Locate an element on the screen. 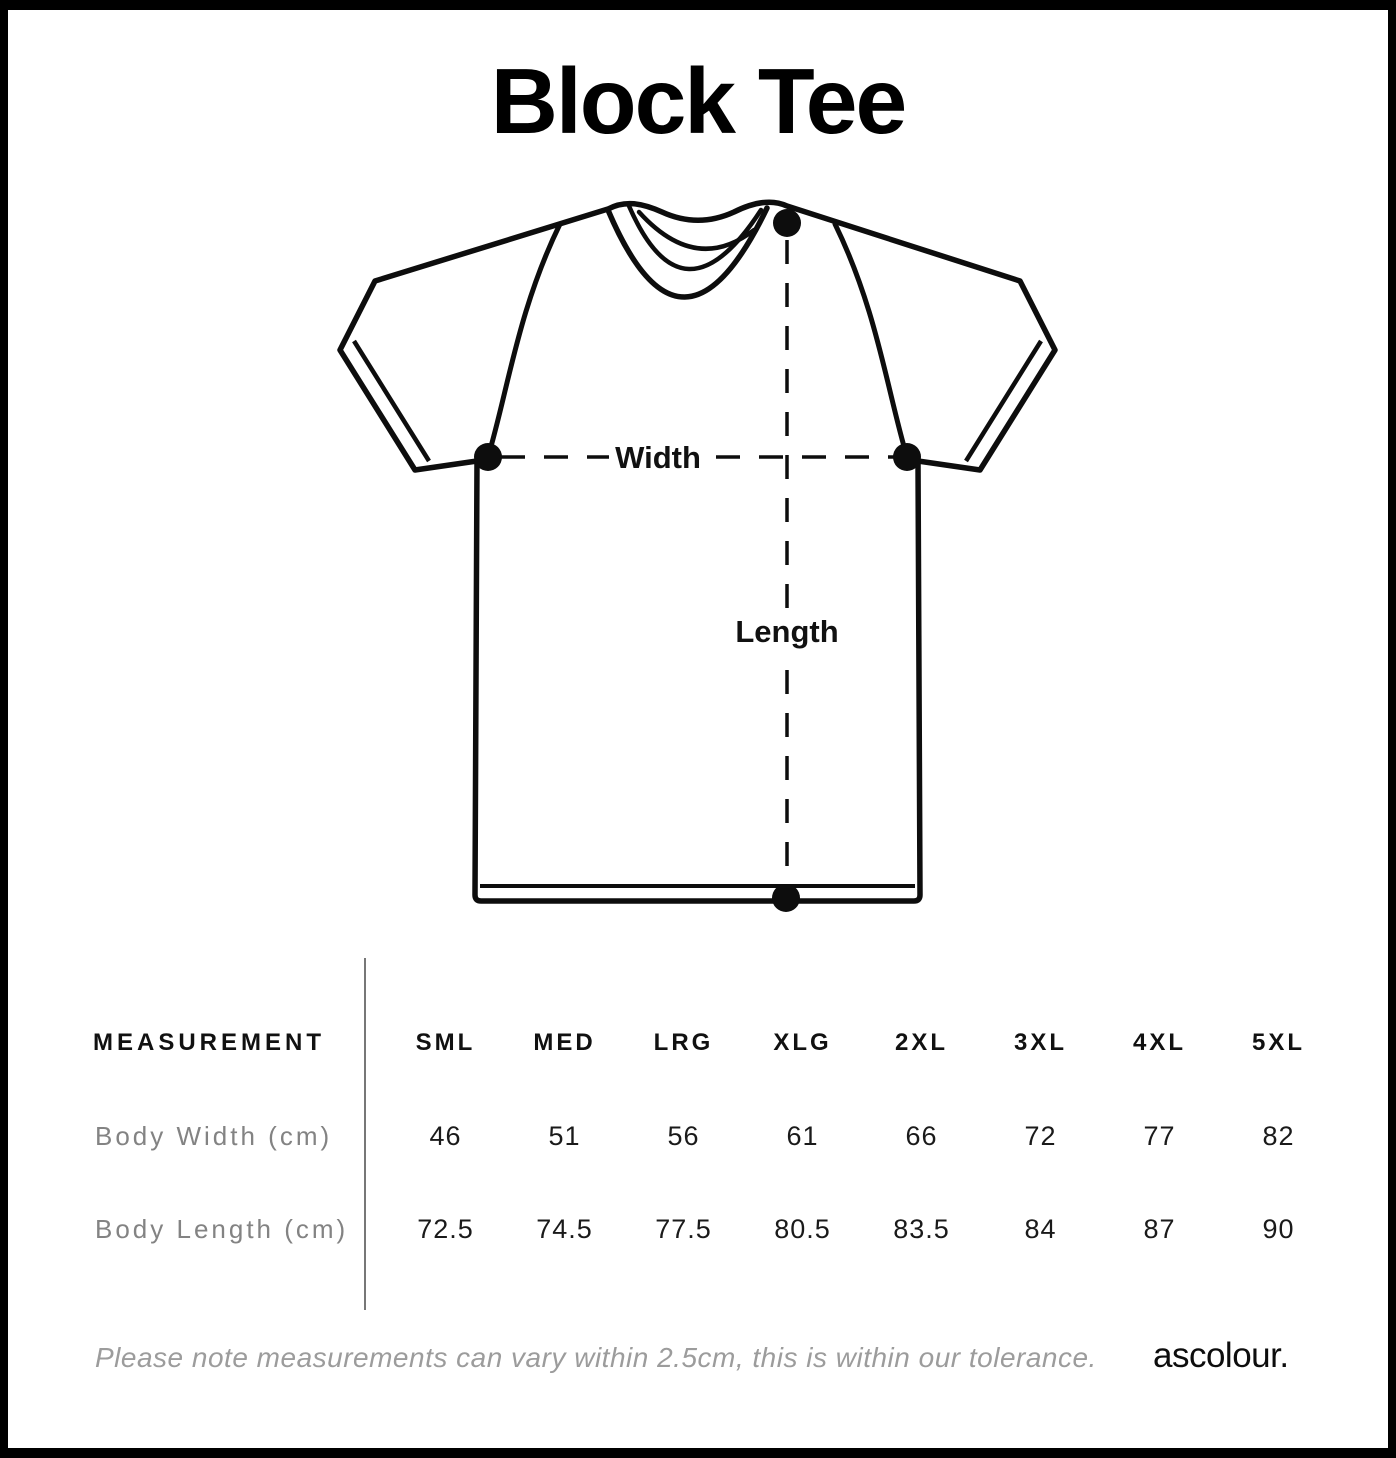 This screenshot has height=1458, width=1396. left-cuff-line is located at coordinates (391, 401).